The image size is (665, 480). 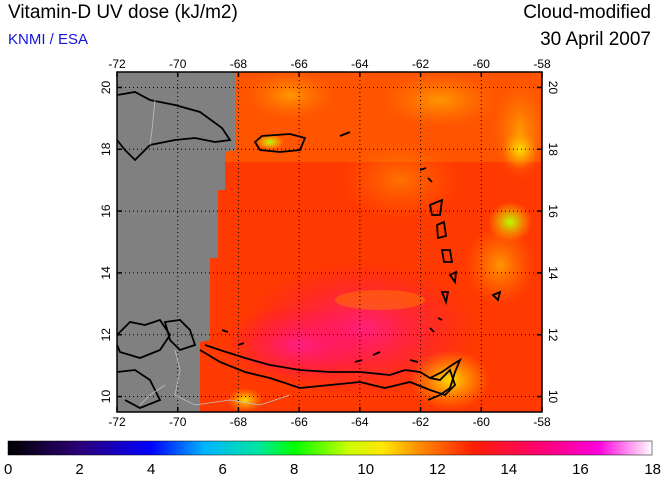 I want to click on colorbar-tick-label: 18, so click(x=652, y=469).